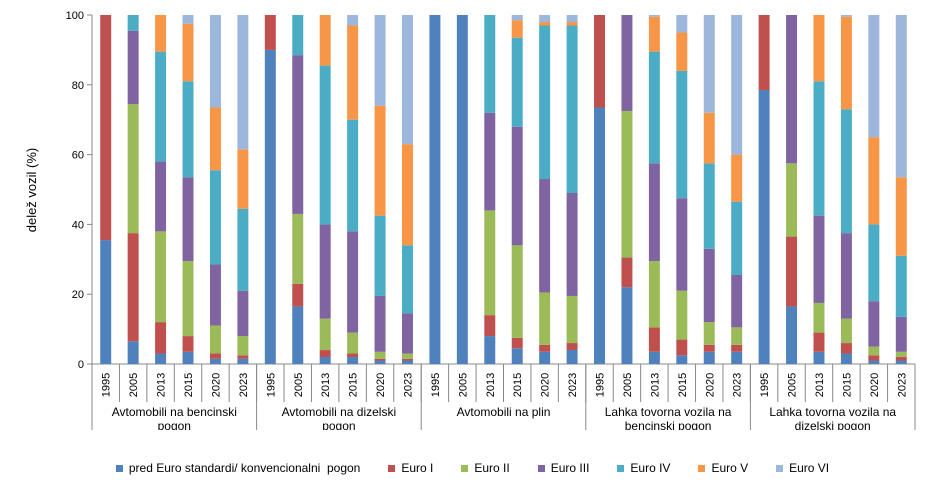  I want to click on group-label: Lahka tovorna vozila na, so click(832, 412).